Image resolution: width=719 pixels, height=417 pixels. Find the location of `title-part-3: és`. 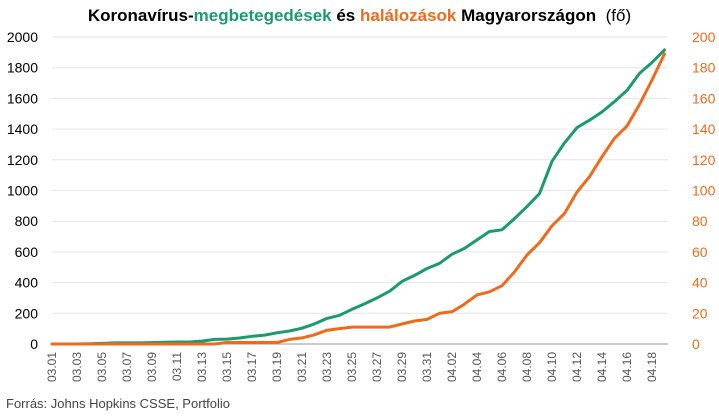

title-part-3: és is located at coordinates (345, 15).